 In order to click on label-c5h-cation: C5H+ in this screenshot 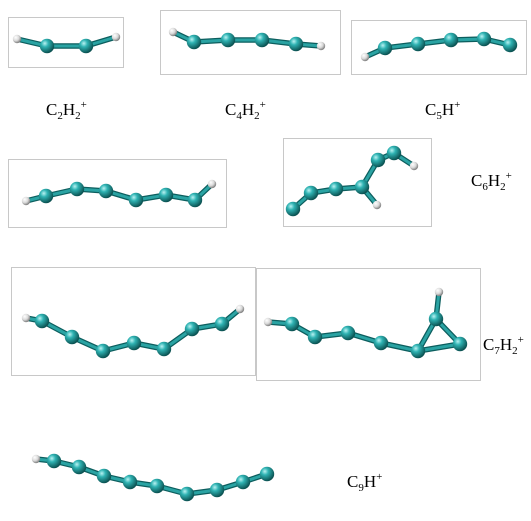, I will do `click(443, 110)`.